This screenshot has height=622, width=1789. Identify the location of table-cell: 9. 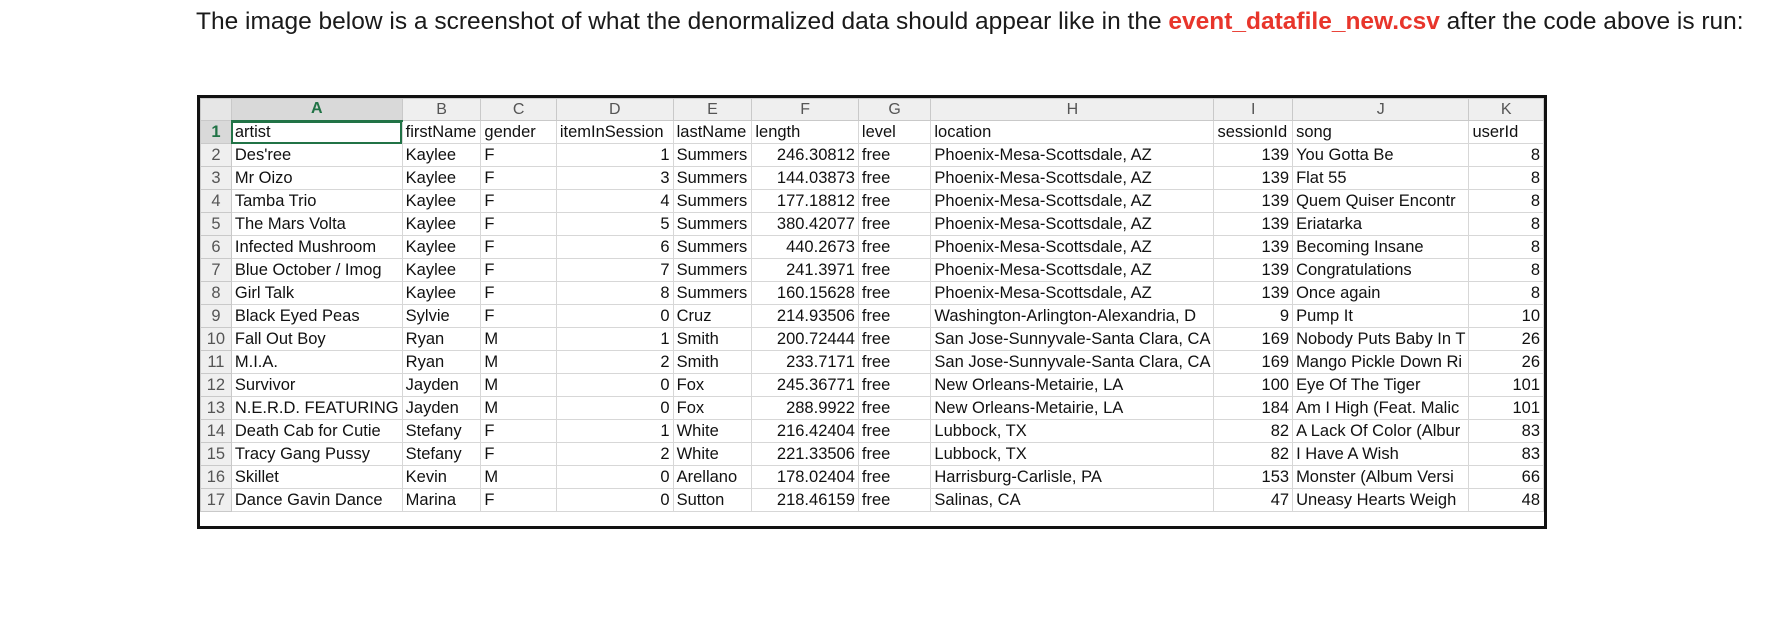
(1253, 316).